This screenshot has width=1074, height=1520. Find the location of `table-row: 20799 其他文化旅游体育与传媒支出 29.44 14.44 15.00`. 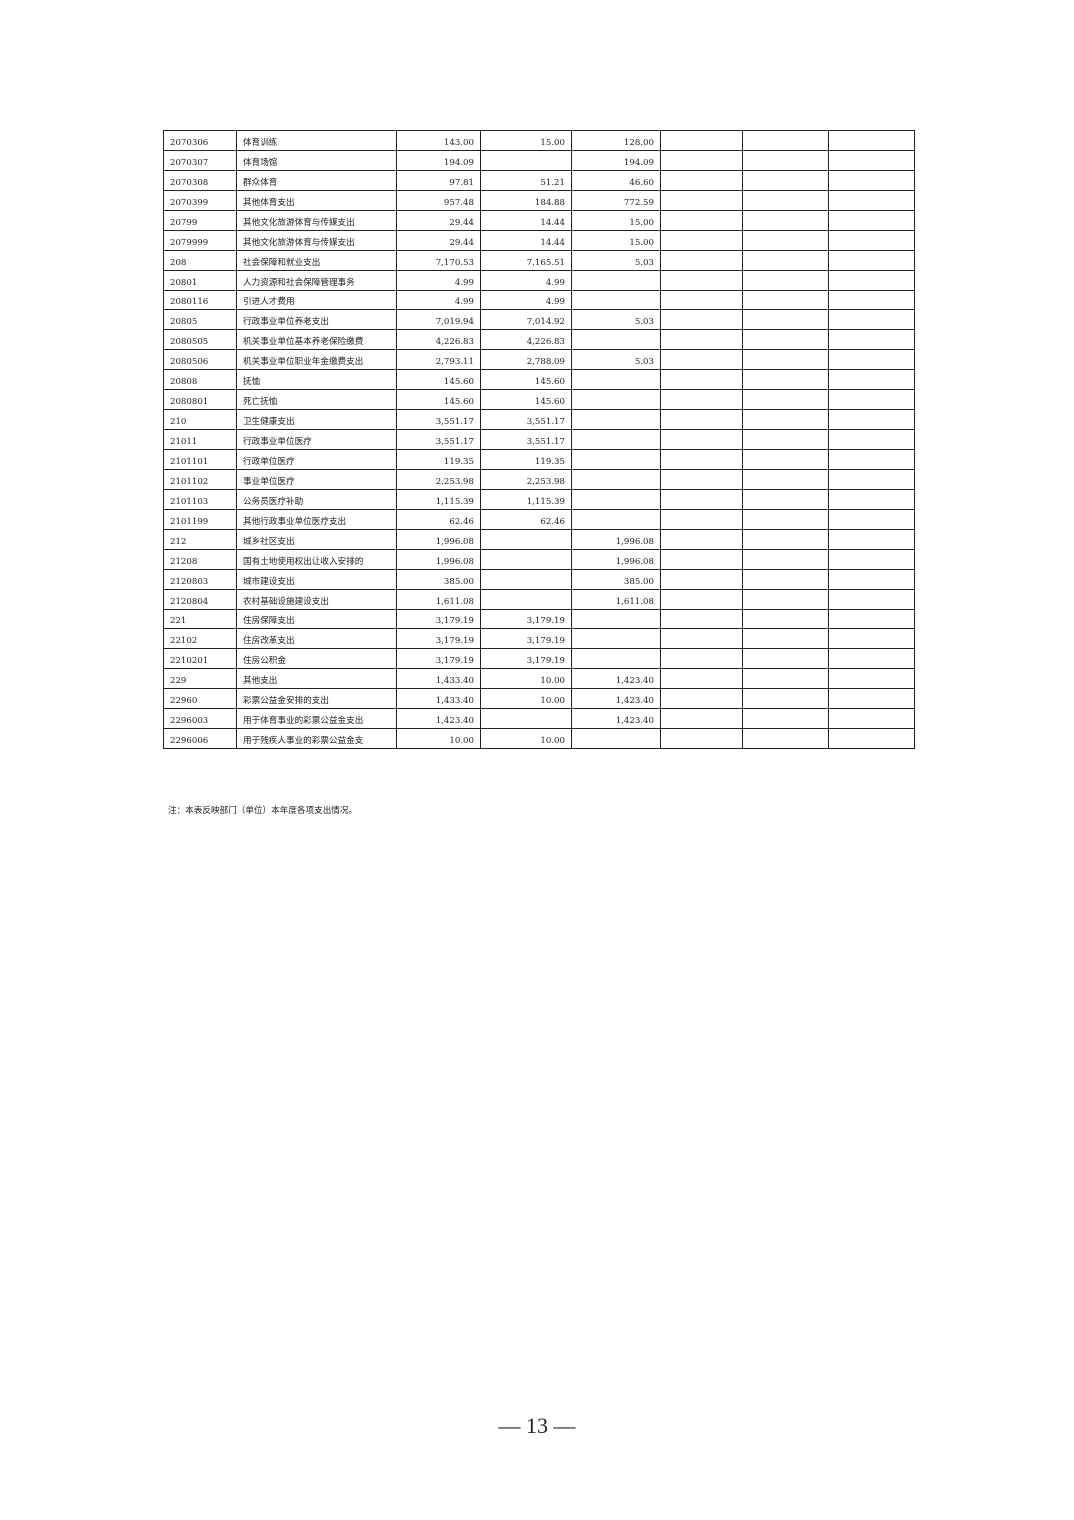

table-row: 20799 其他文化旅游体育与传媒支出 29.44 14.44 15.00 is located at coordinates (539, 220).